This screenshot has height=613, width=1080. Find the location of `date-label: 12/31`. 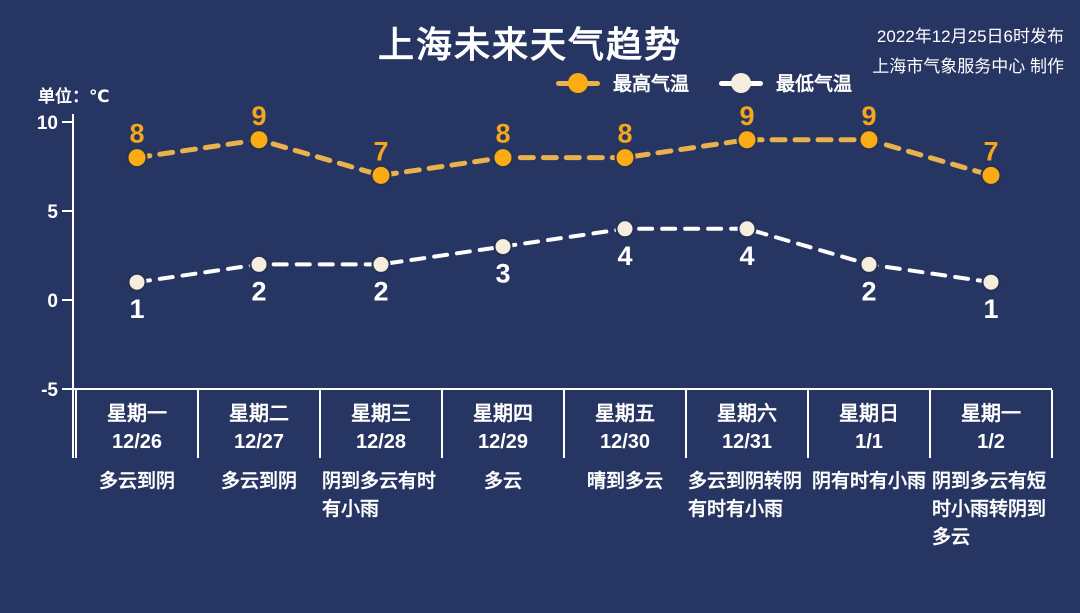

date-label: 12/31 is located at coordinates (747, 442).